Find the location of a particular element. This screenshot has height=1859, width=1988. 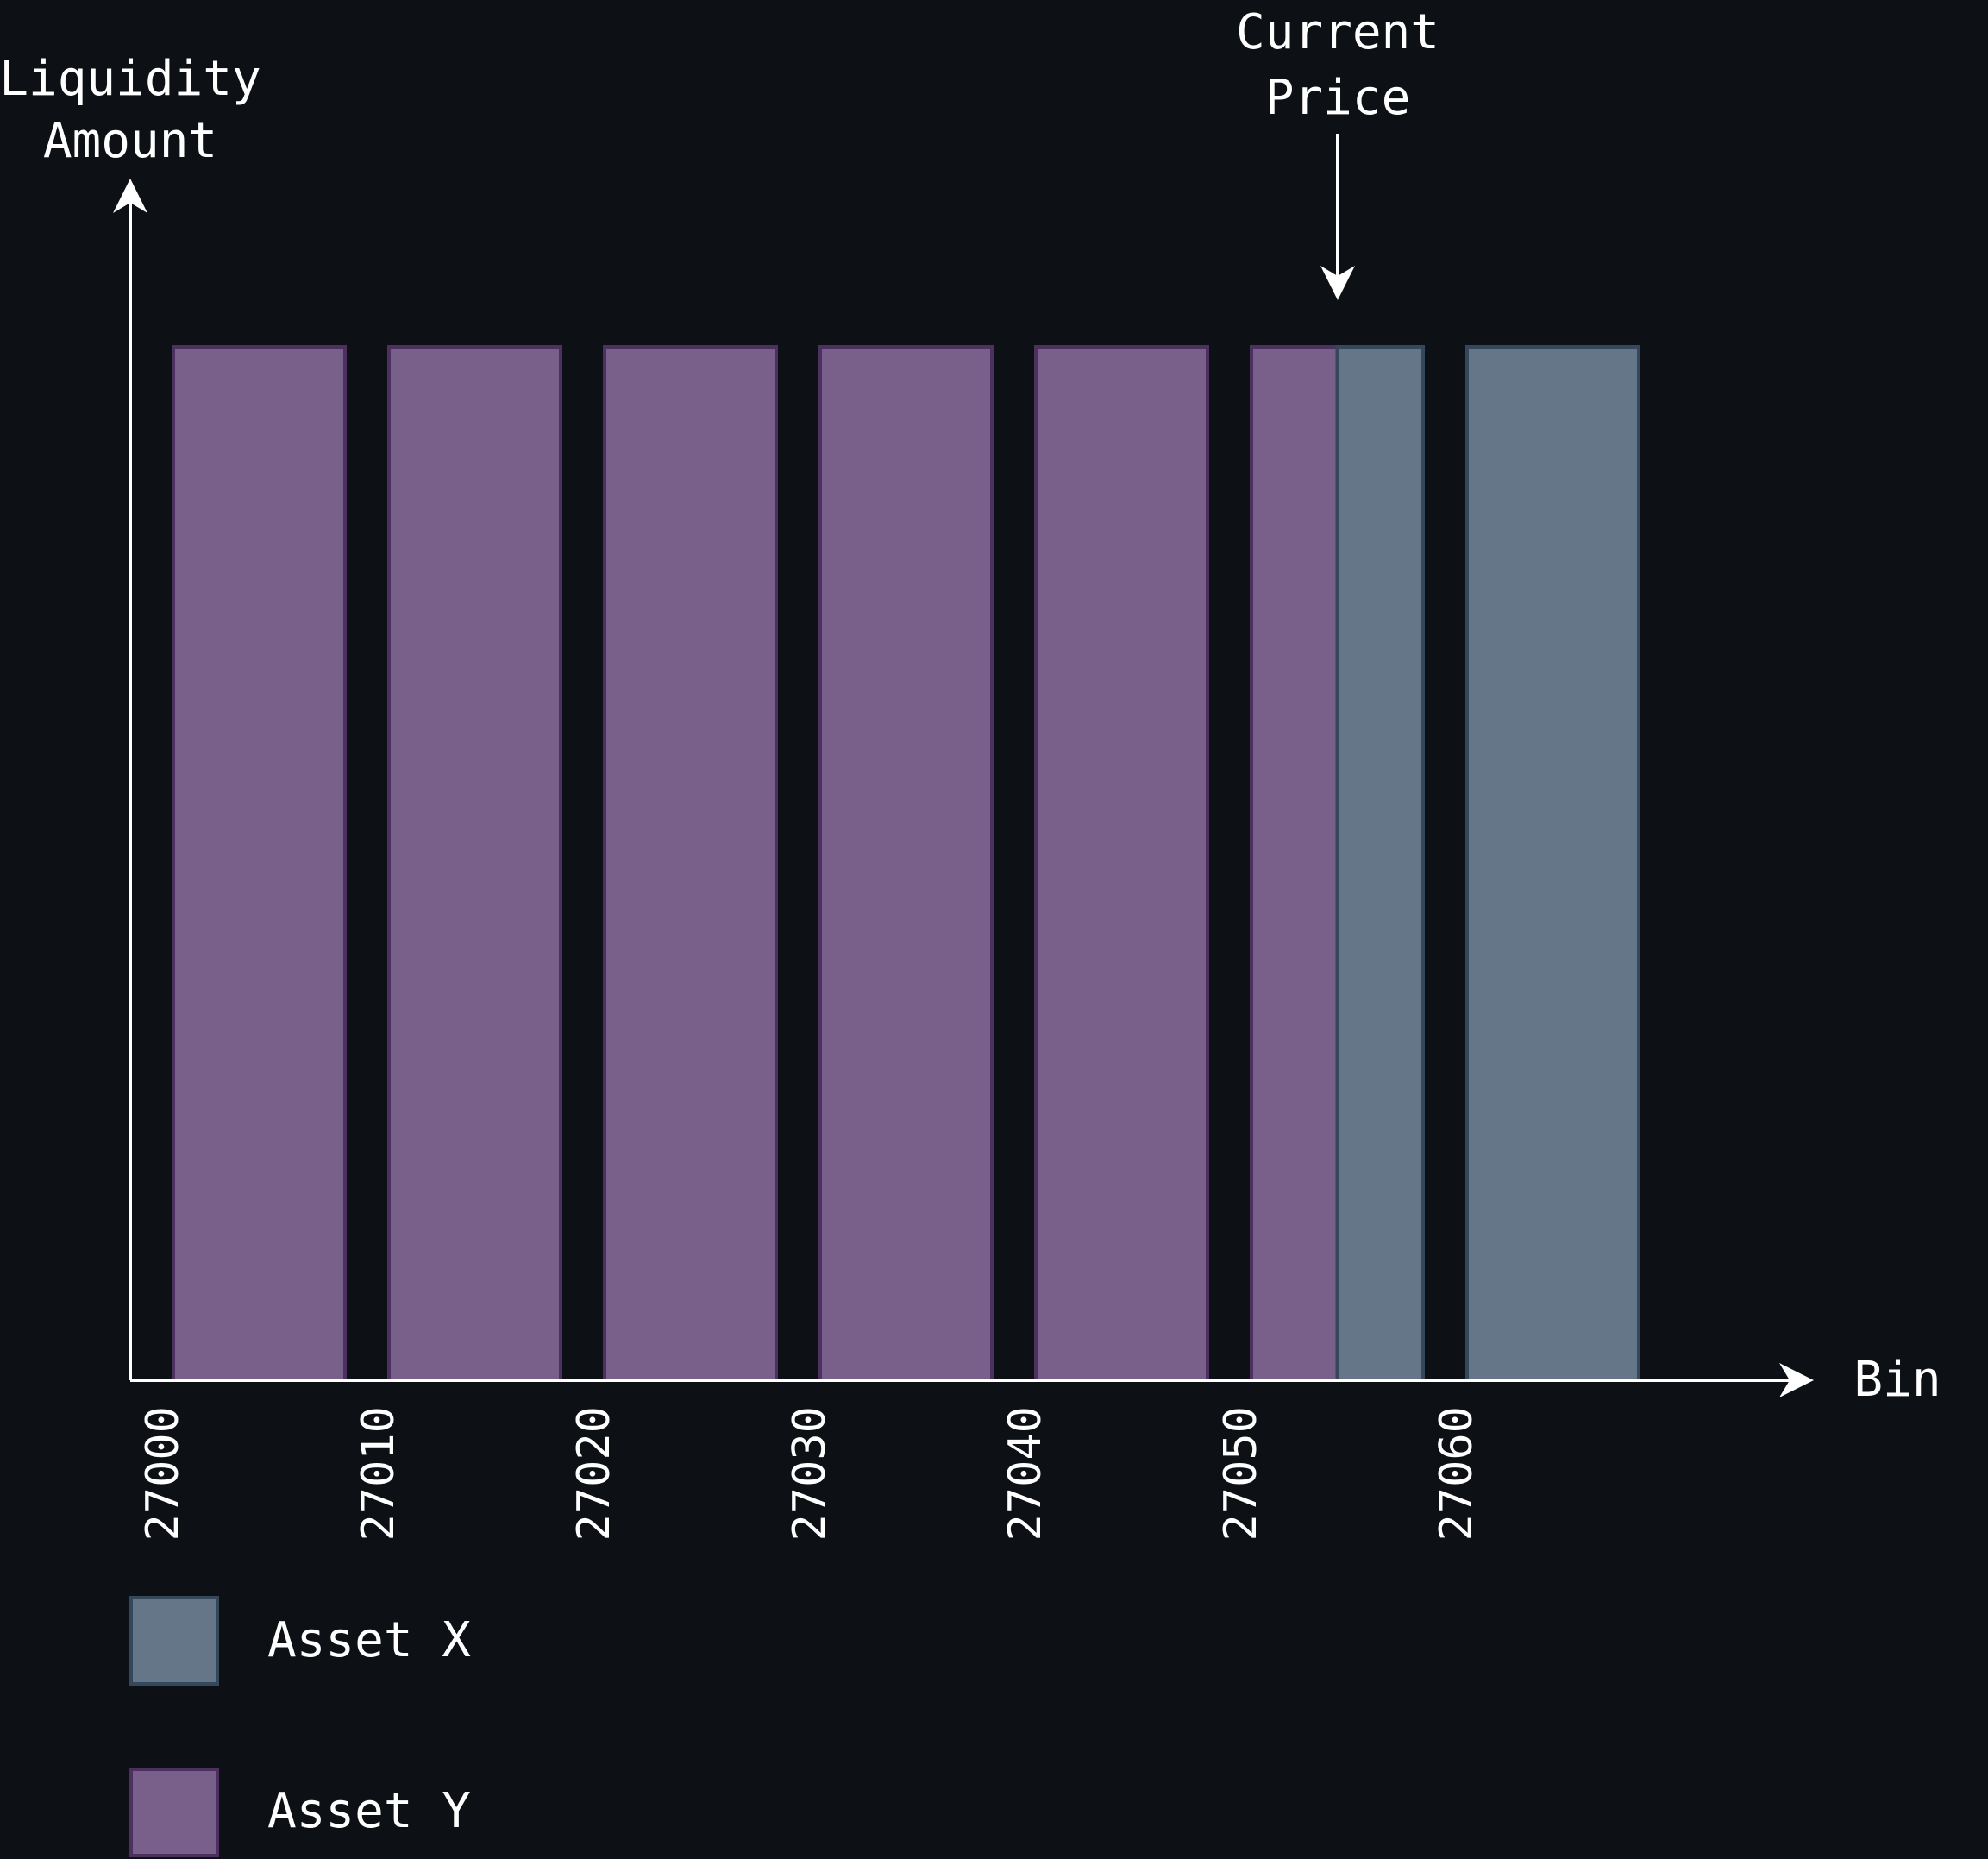

bar-27040-asset-y is located at coordinates (1121, 863).